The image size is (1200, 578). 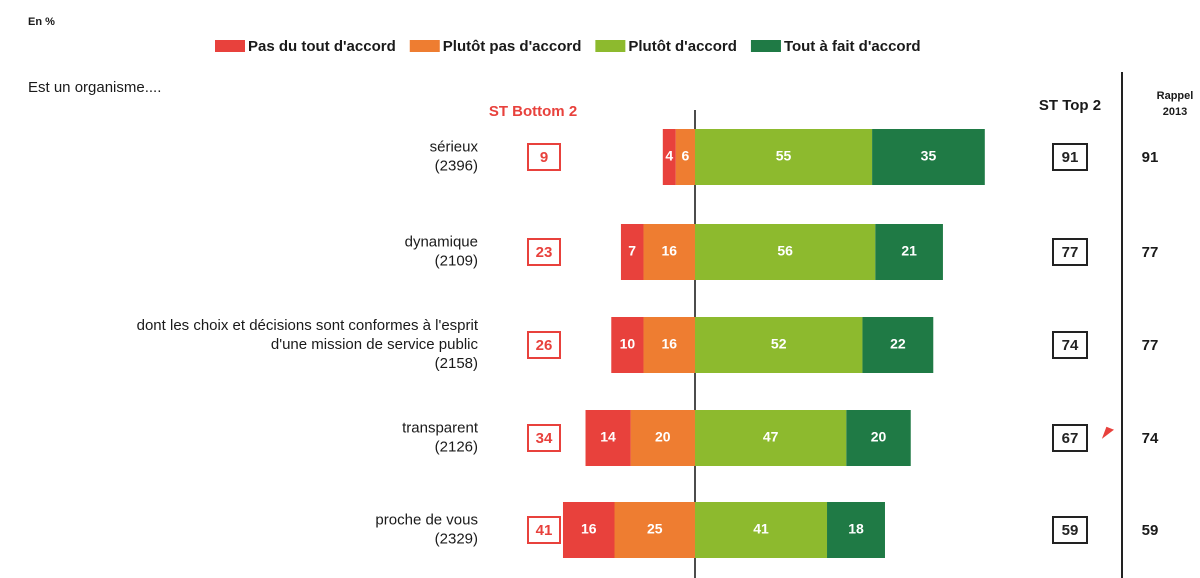 I want to click on legend-label: Tout à fait d'accord, so click(x=852, y=46).